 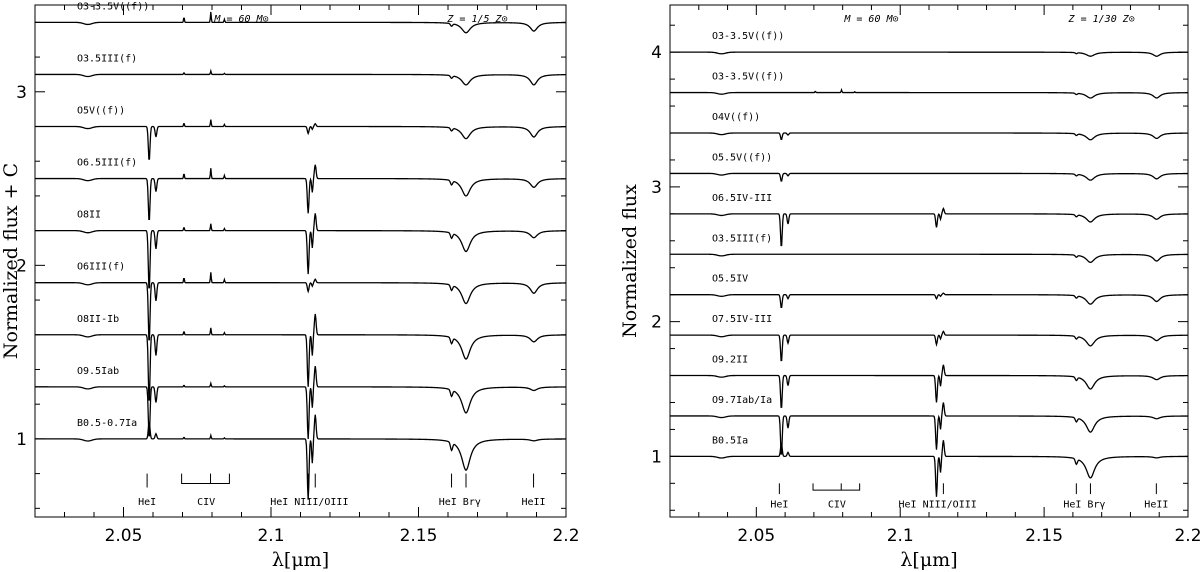 What do you see at coordinates (742, 400) in the screenshot?
I see `spectrum-label: O9.7Iab/Ia` at bounding box center [742, 400].